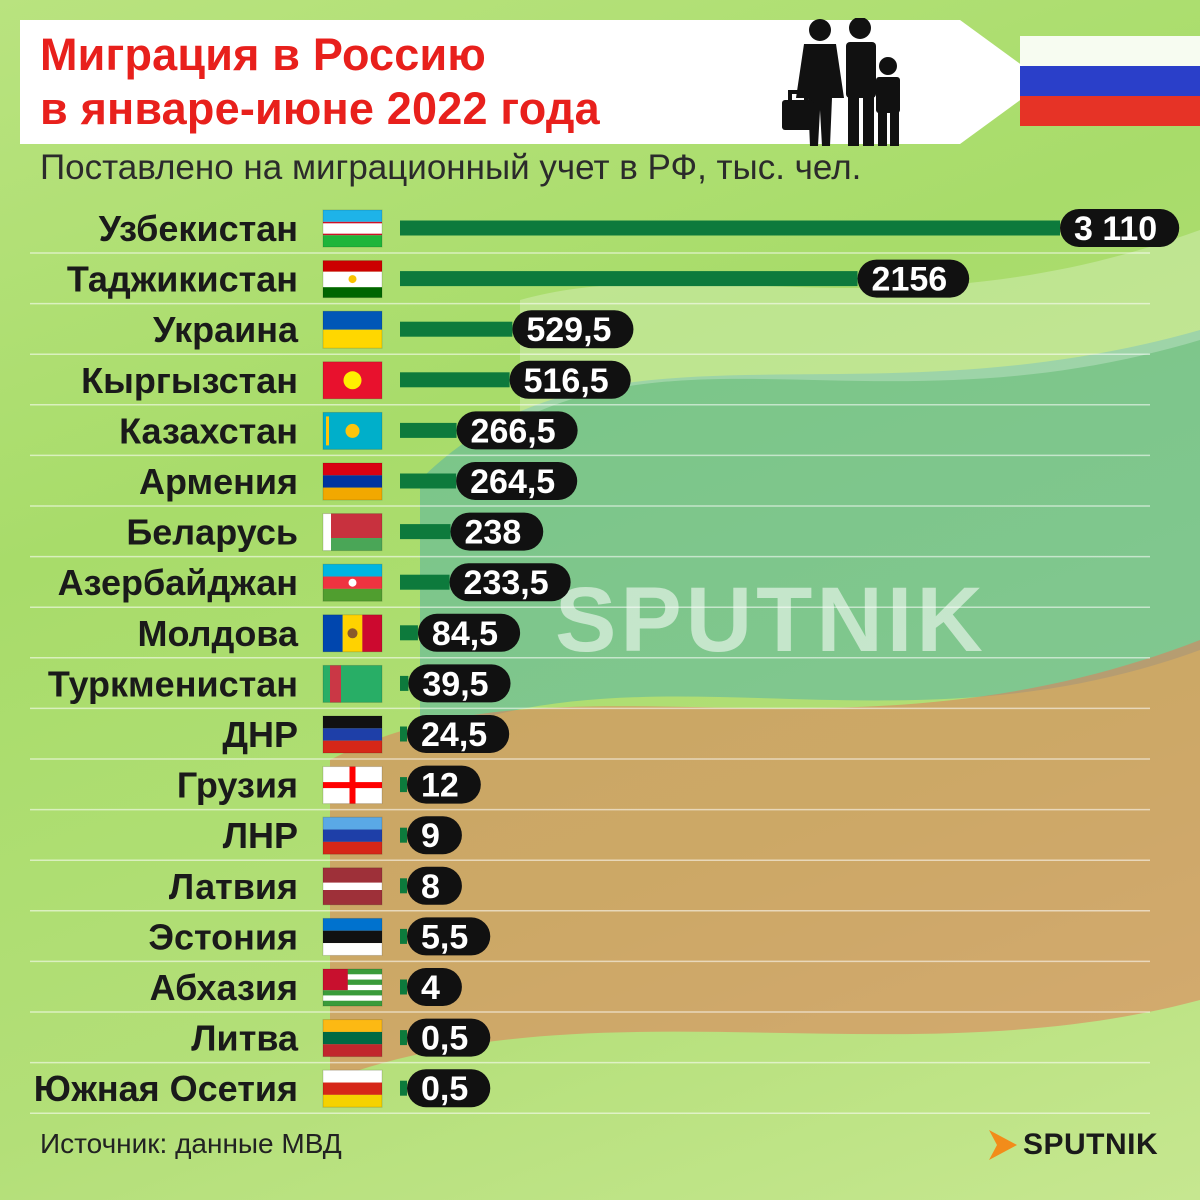 The width and height of the screenshot is (1200, 1200). I want to click on chart-row: Грузия 12, so click(590, 788).